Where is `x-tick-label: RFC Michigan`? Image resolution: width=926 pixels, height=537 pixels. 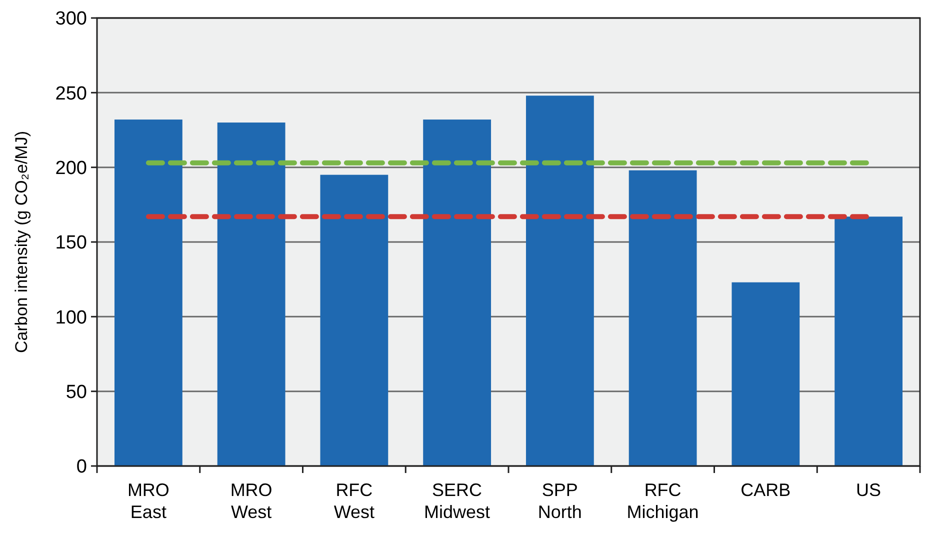
x-tick-label: RFC Michigan is located at coordinates (662, 501).